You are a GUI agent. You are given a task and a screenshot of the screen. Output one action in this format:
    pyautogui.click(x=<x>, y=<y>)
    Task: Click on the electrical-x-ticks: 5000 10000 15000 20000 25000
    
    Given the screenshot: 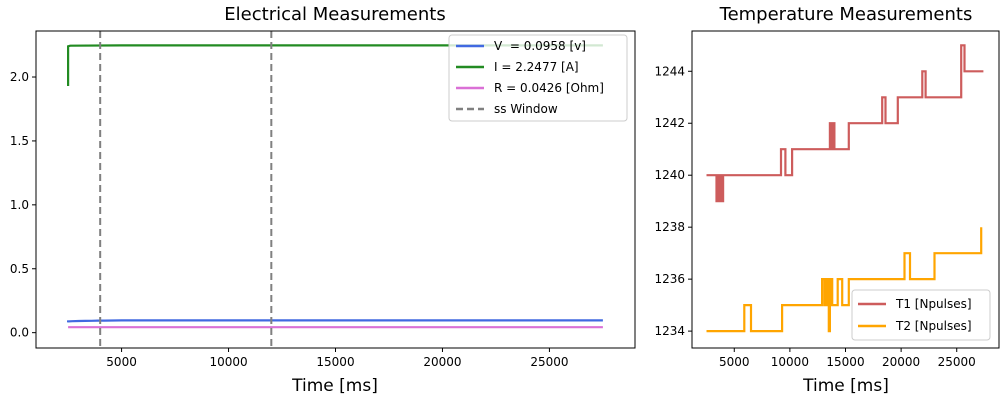 What is the action you would take?
    pyautogui.click(x=337, y=358)
    